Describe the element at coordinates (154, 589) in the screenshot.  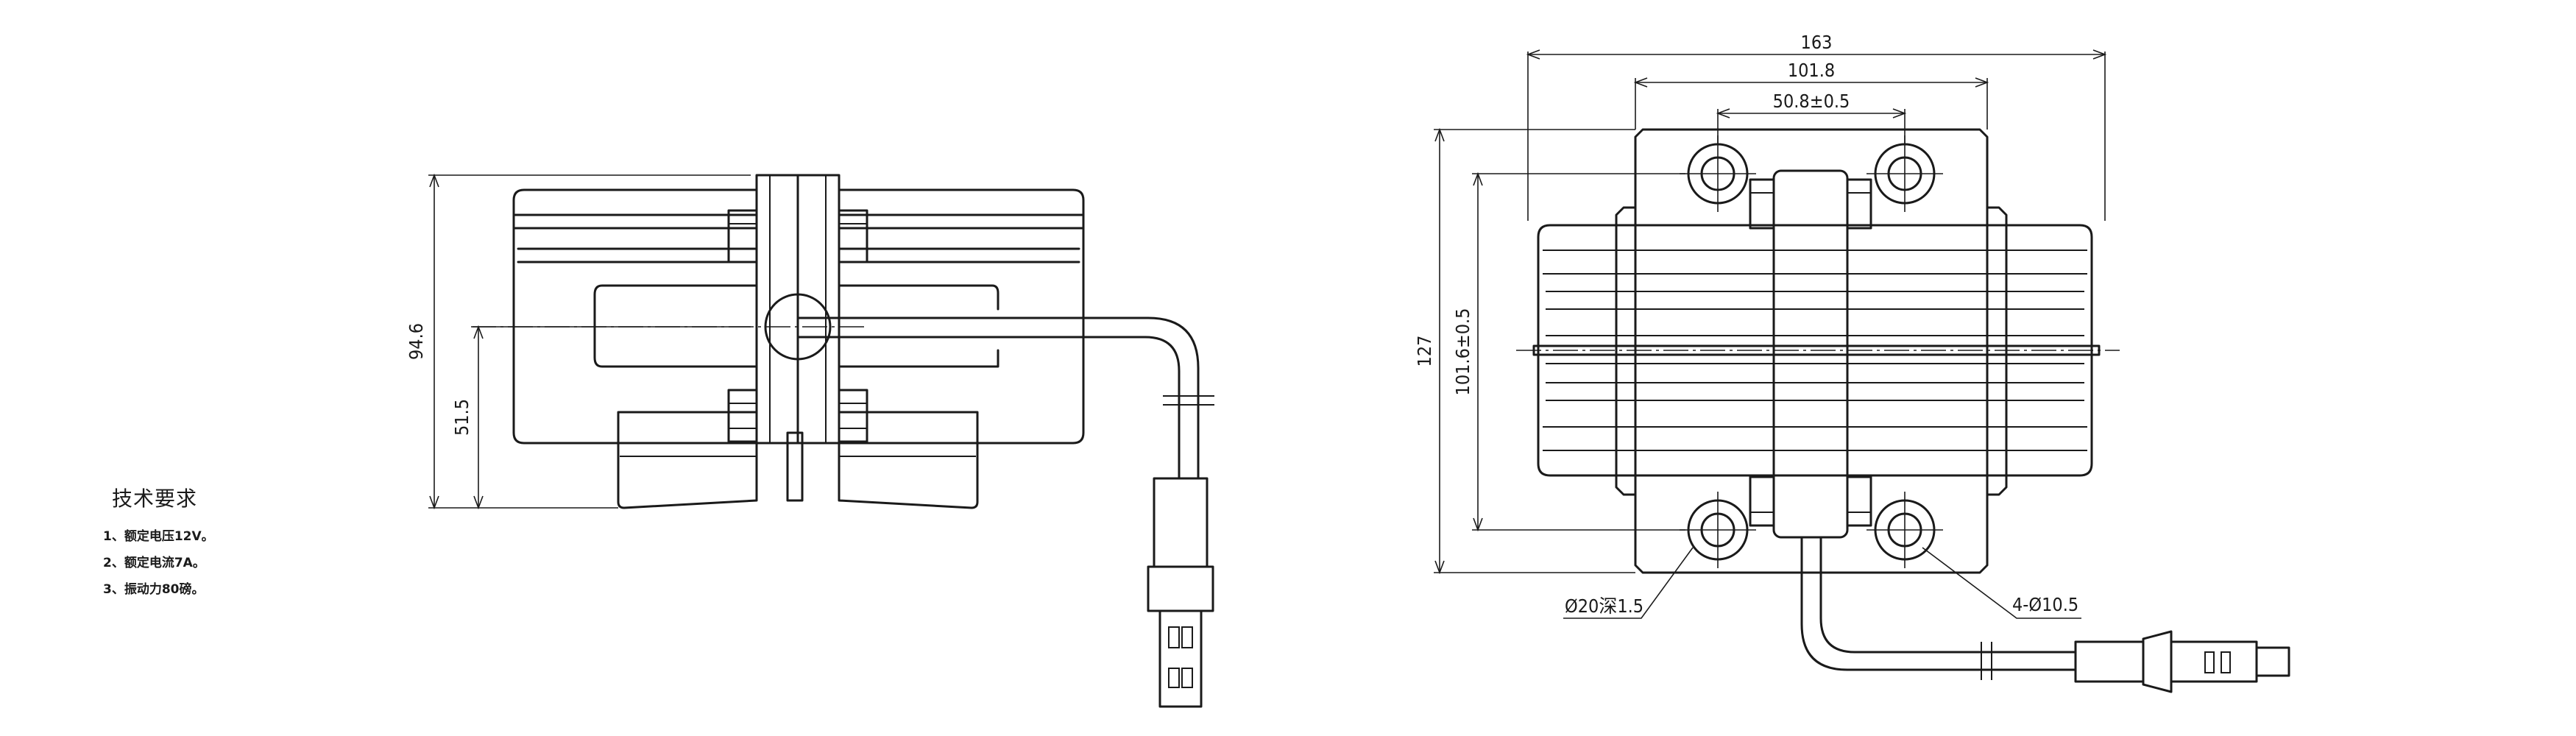
I see `note-item-3: 3、振动力80磅。` at that location.